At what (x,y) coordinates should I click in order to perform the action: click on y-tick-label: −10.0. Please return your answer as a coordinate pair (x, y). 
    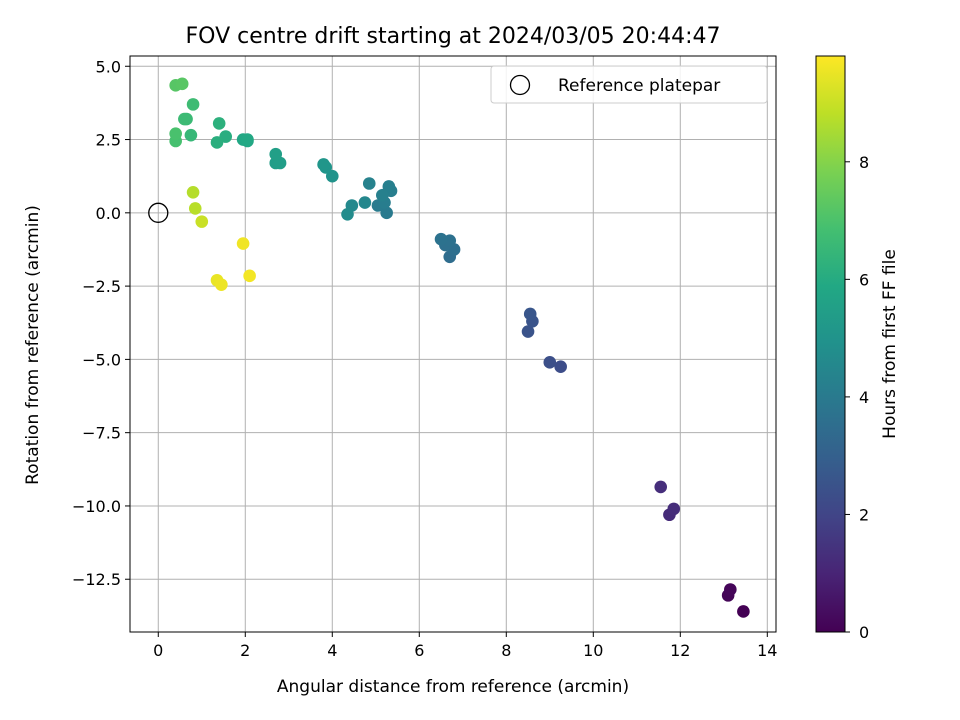
    Looking at the image, I should click on (96, 506).